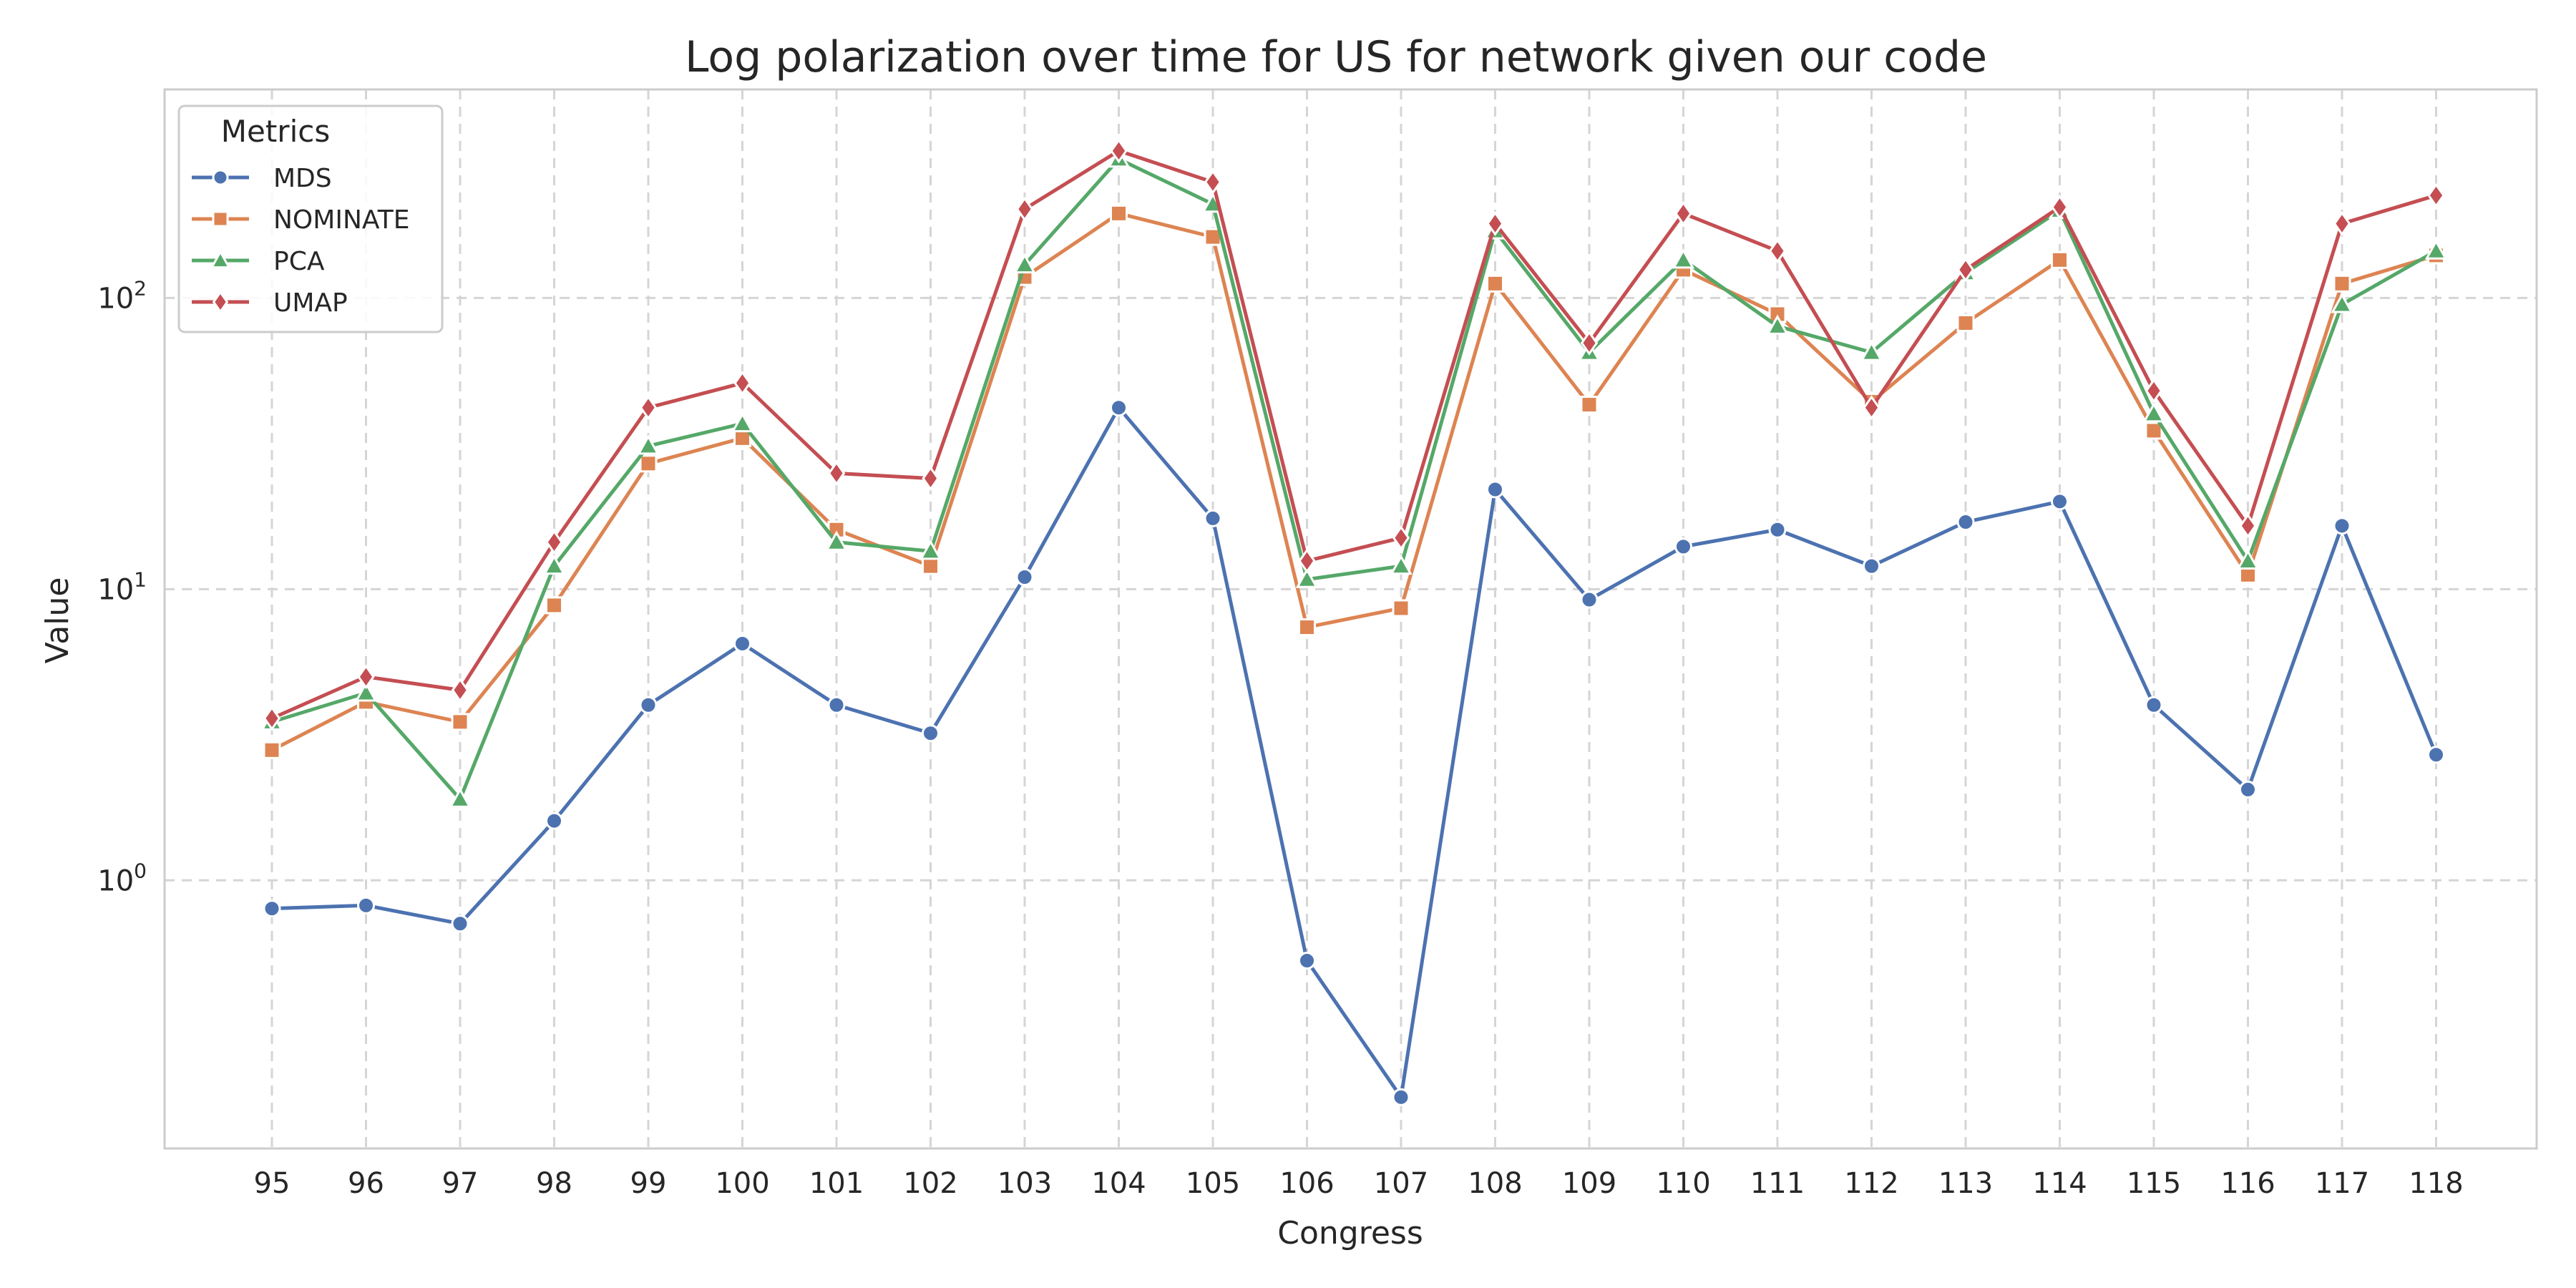 The height and width of the screenshot is (1288, 2576). What do you see at coordinates (1118, 1183) in the screenshot?
I see `x-tick-label: 104` at bounding box center [1118, 1183].